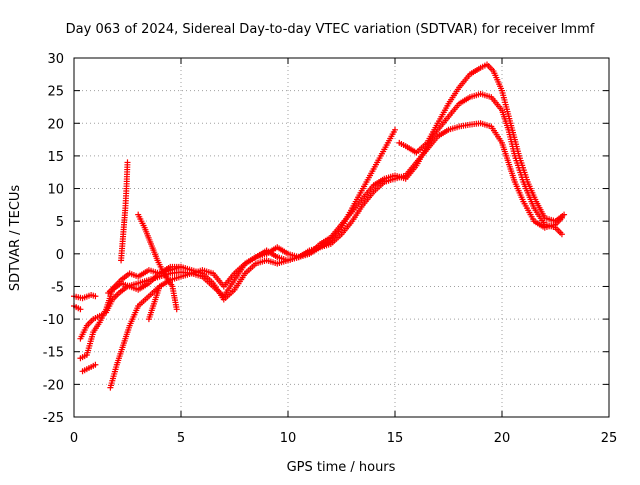 This screenshot has height=485, width=640. Describe the element at coordinates (181, 438) in the screenshot. I see `x-tick-label: 5` at that location.